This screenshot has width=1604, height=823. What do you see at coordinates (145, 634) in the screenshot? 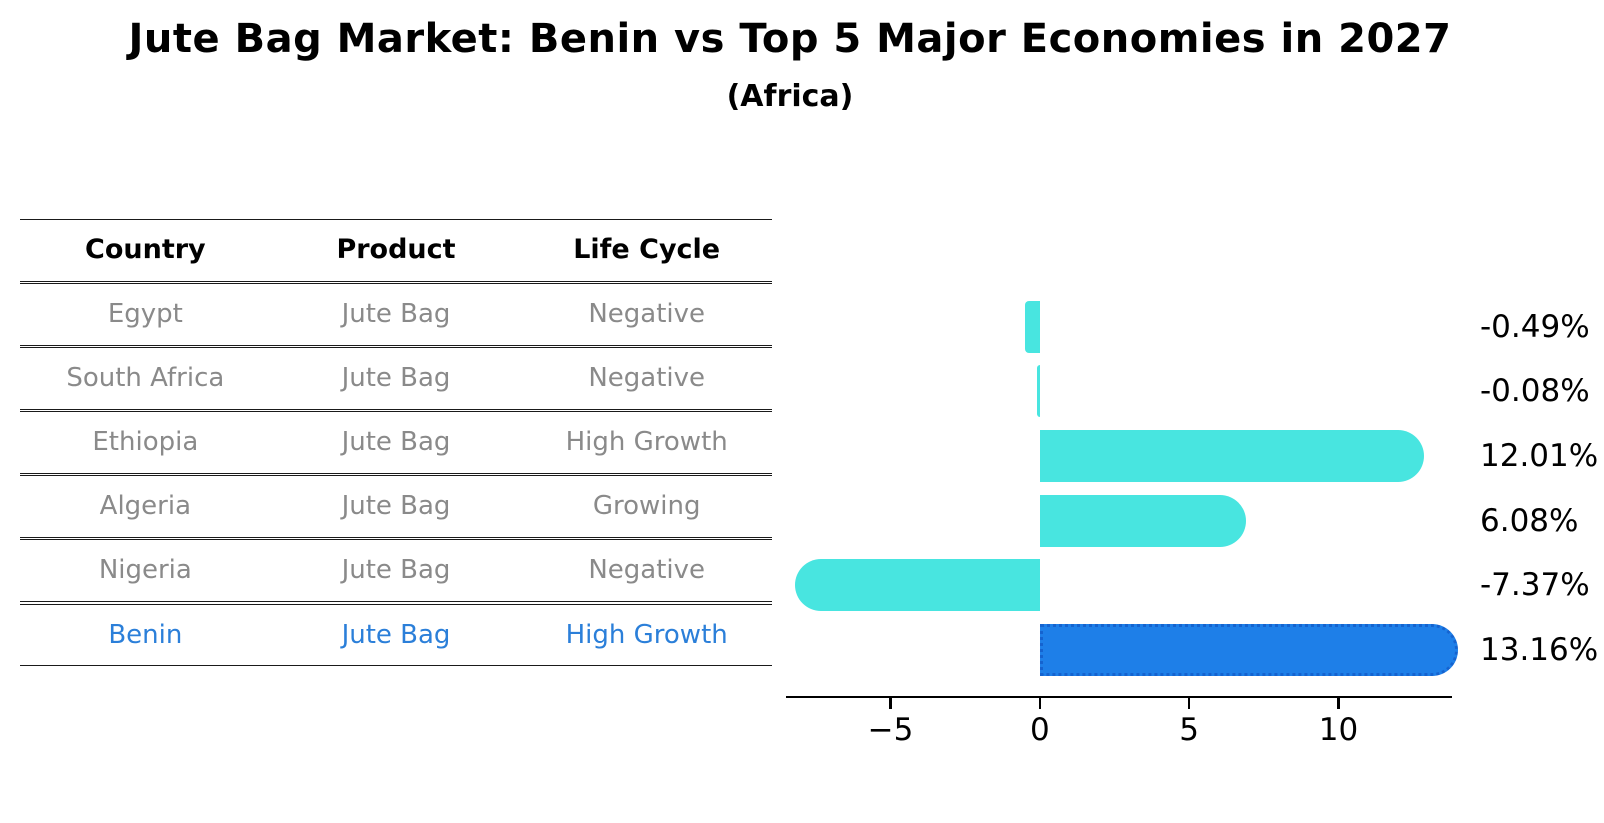
I see `country-cell: Benin` at bounding box center [145, 634].